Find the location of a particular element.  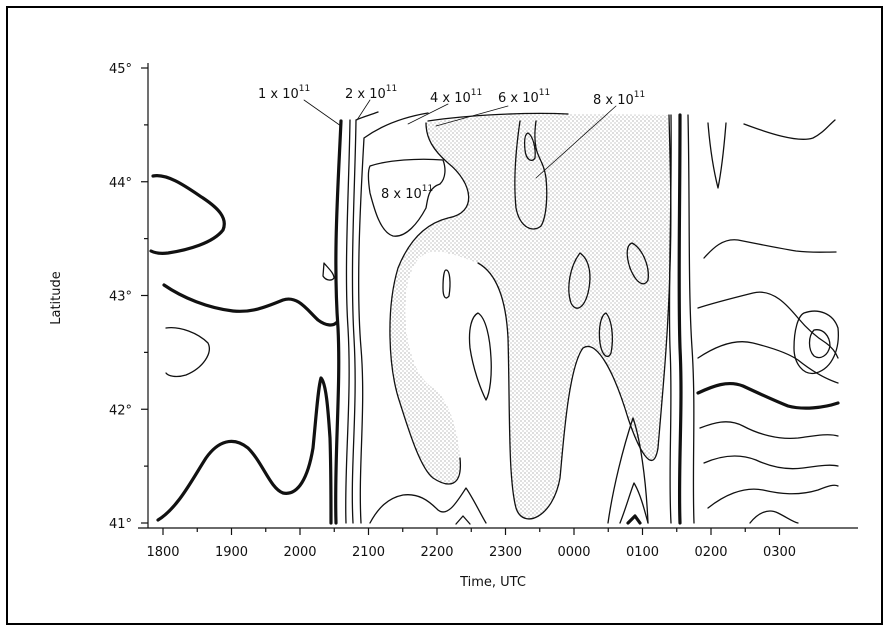

x-tick-label: 2000 is located at coordinates (299, 552).